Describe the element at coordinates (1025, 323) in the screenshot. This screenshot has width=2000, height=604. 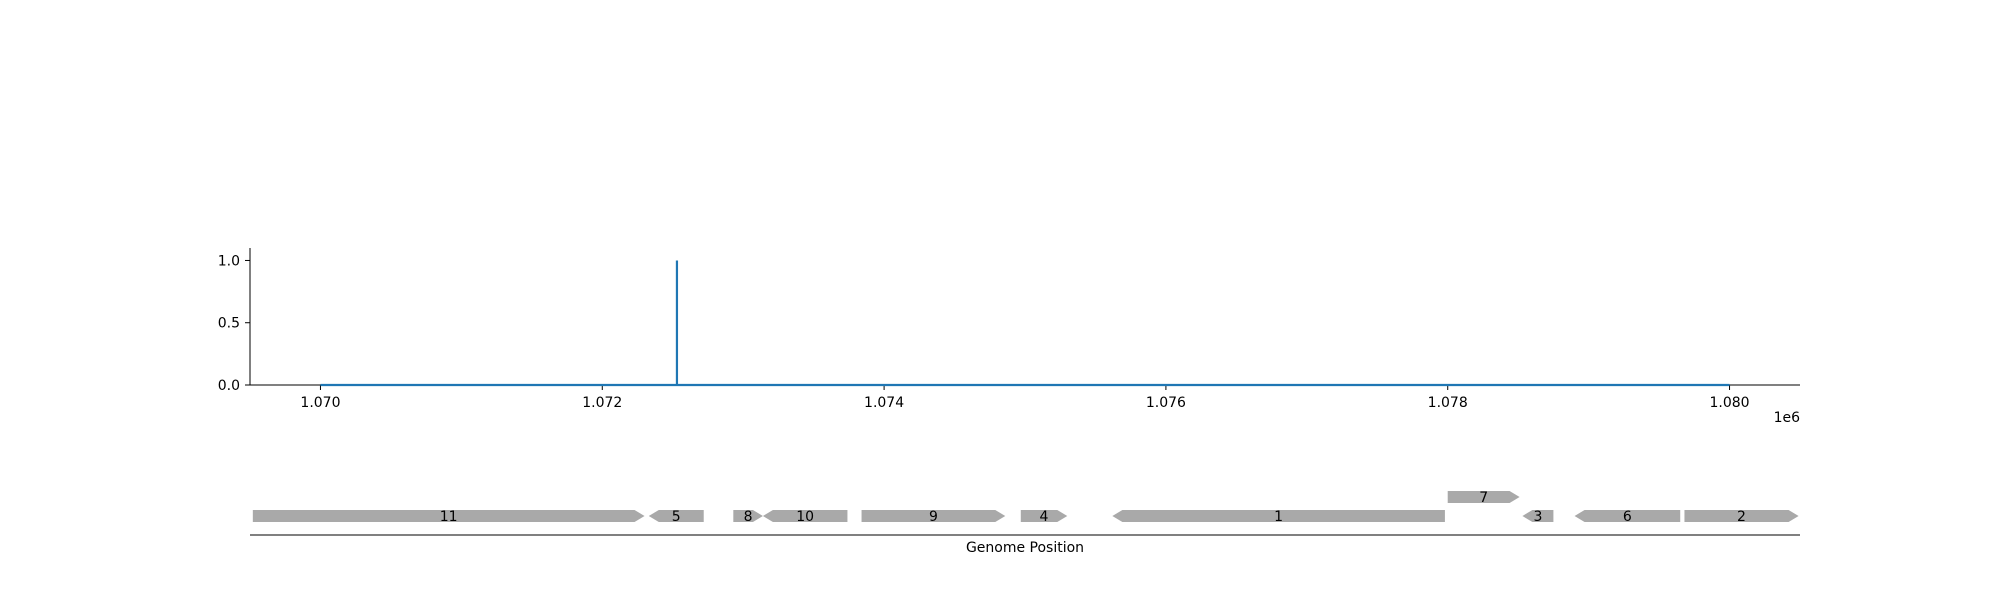
I see `coverage-line` at that location.